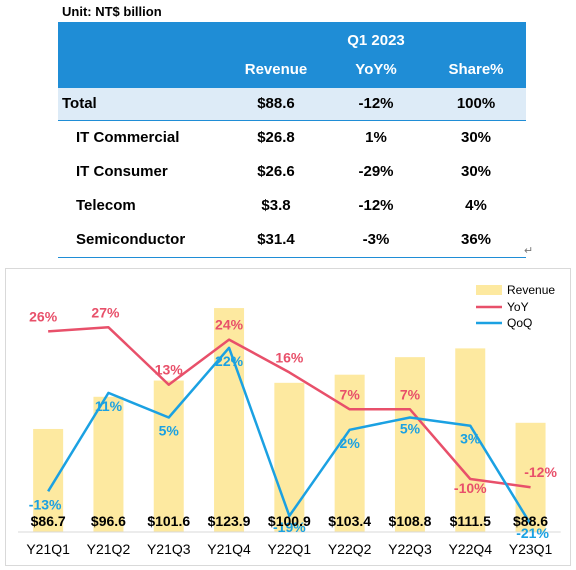 This screenshot has width=576, height=570. I want to click on yoy-data-label: 27%, so click(105, 312).